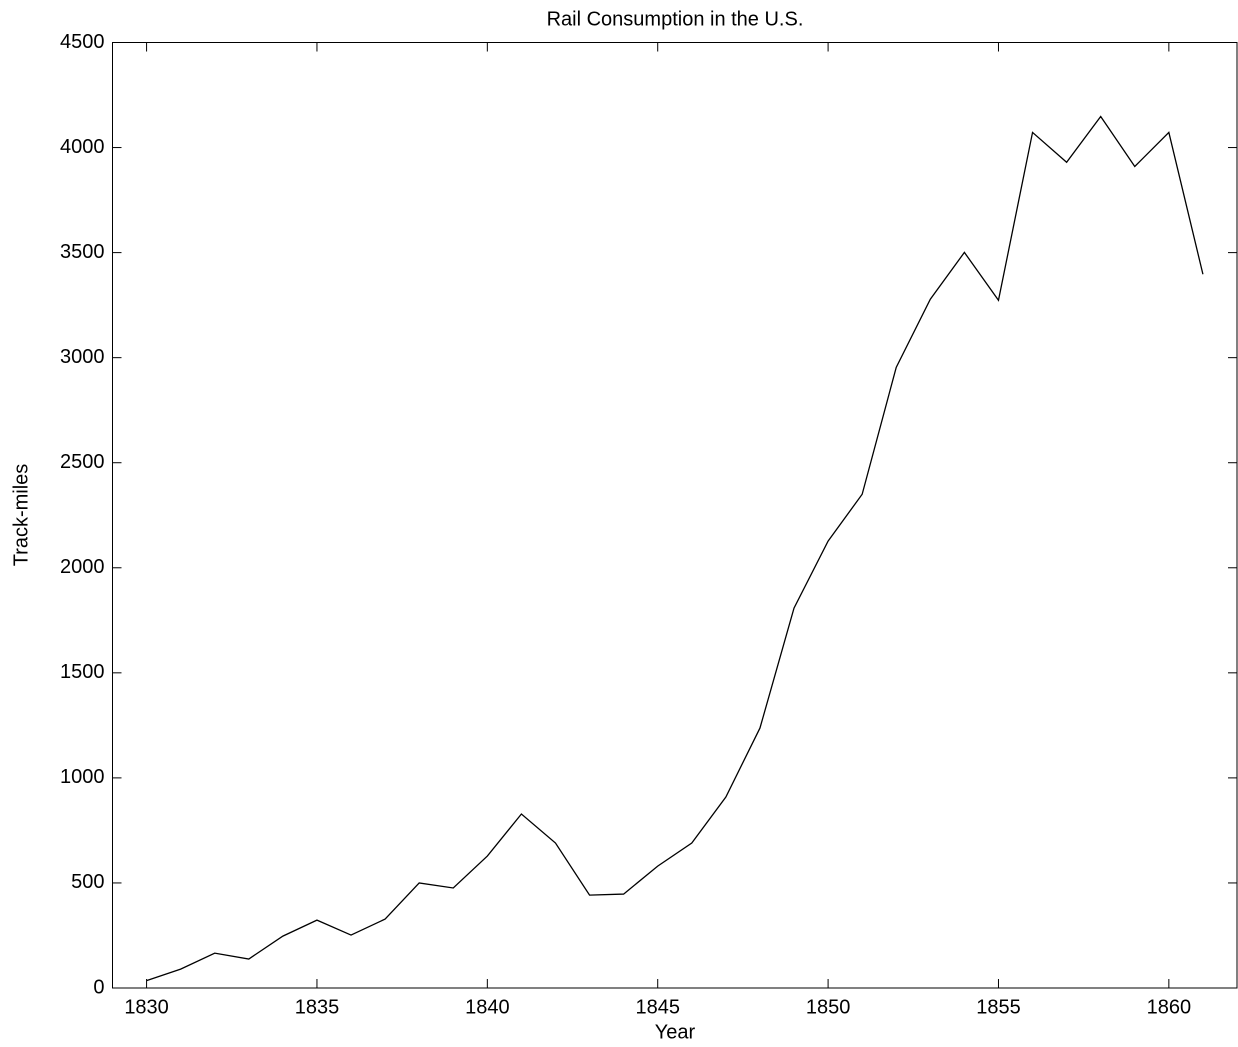  Describe the element at coordinates (657, 1007) in the screenshot. I see `x-tick-label: 1845` at that location.